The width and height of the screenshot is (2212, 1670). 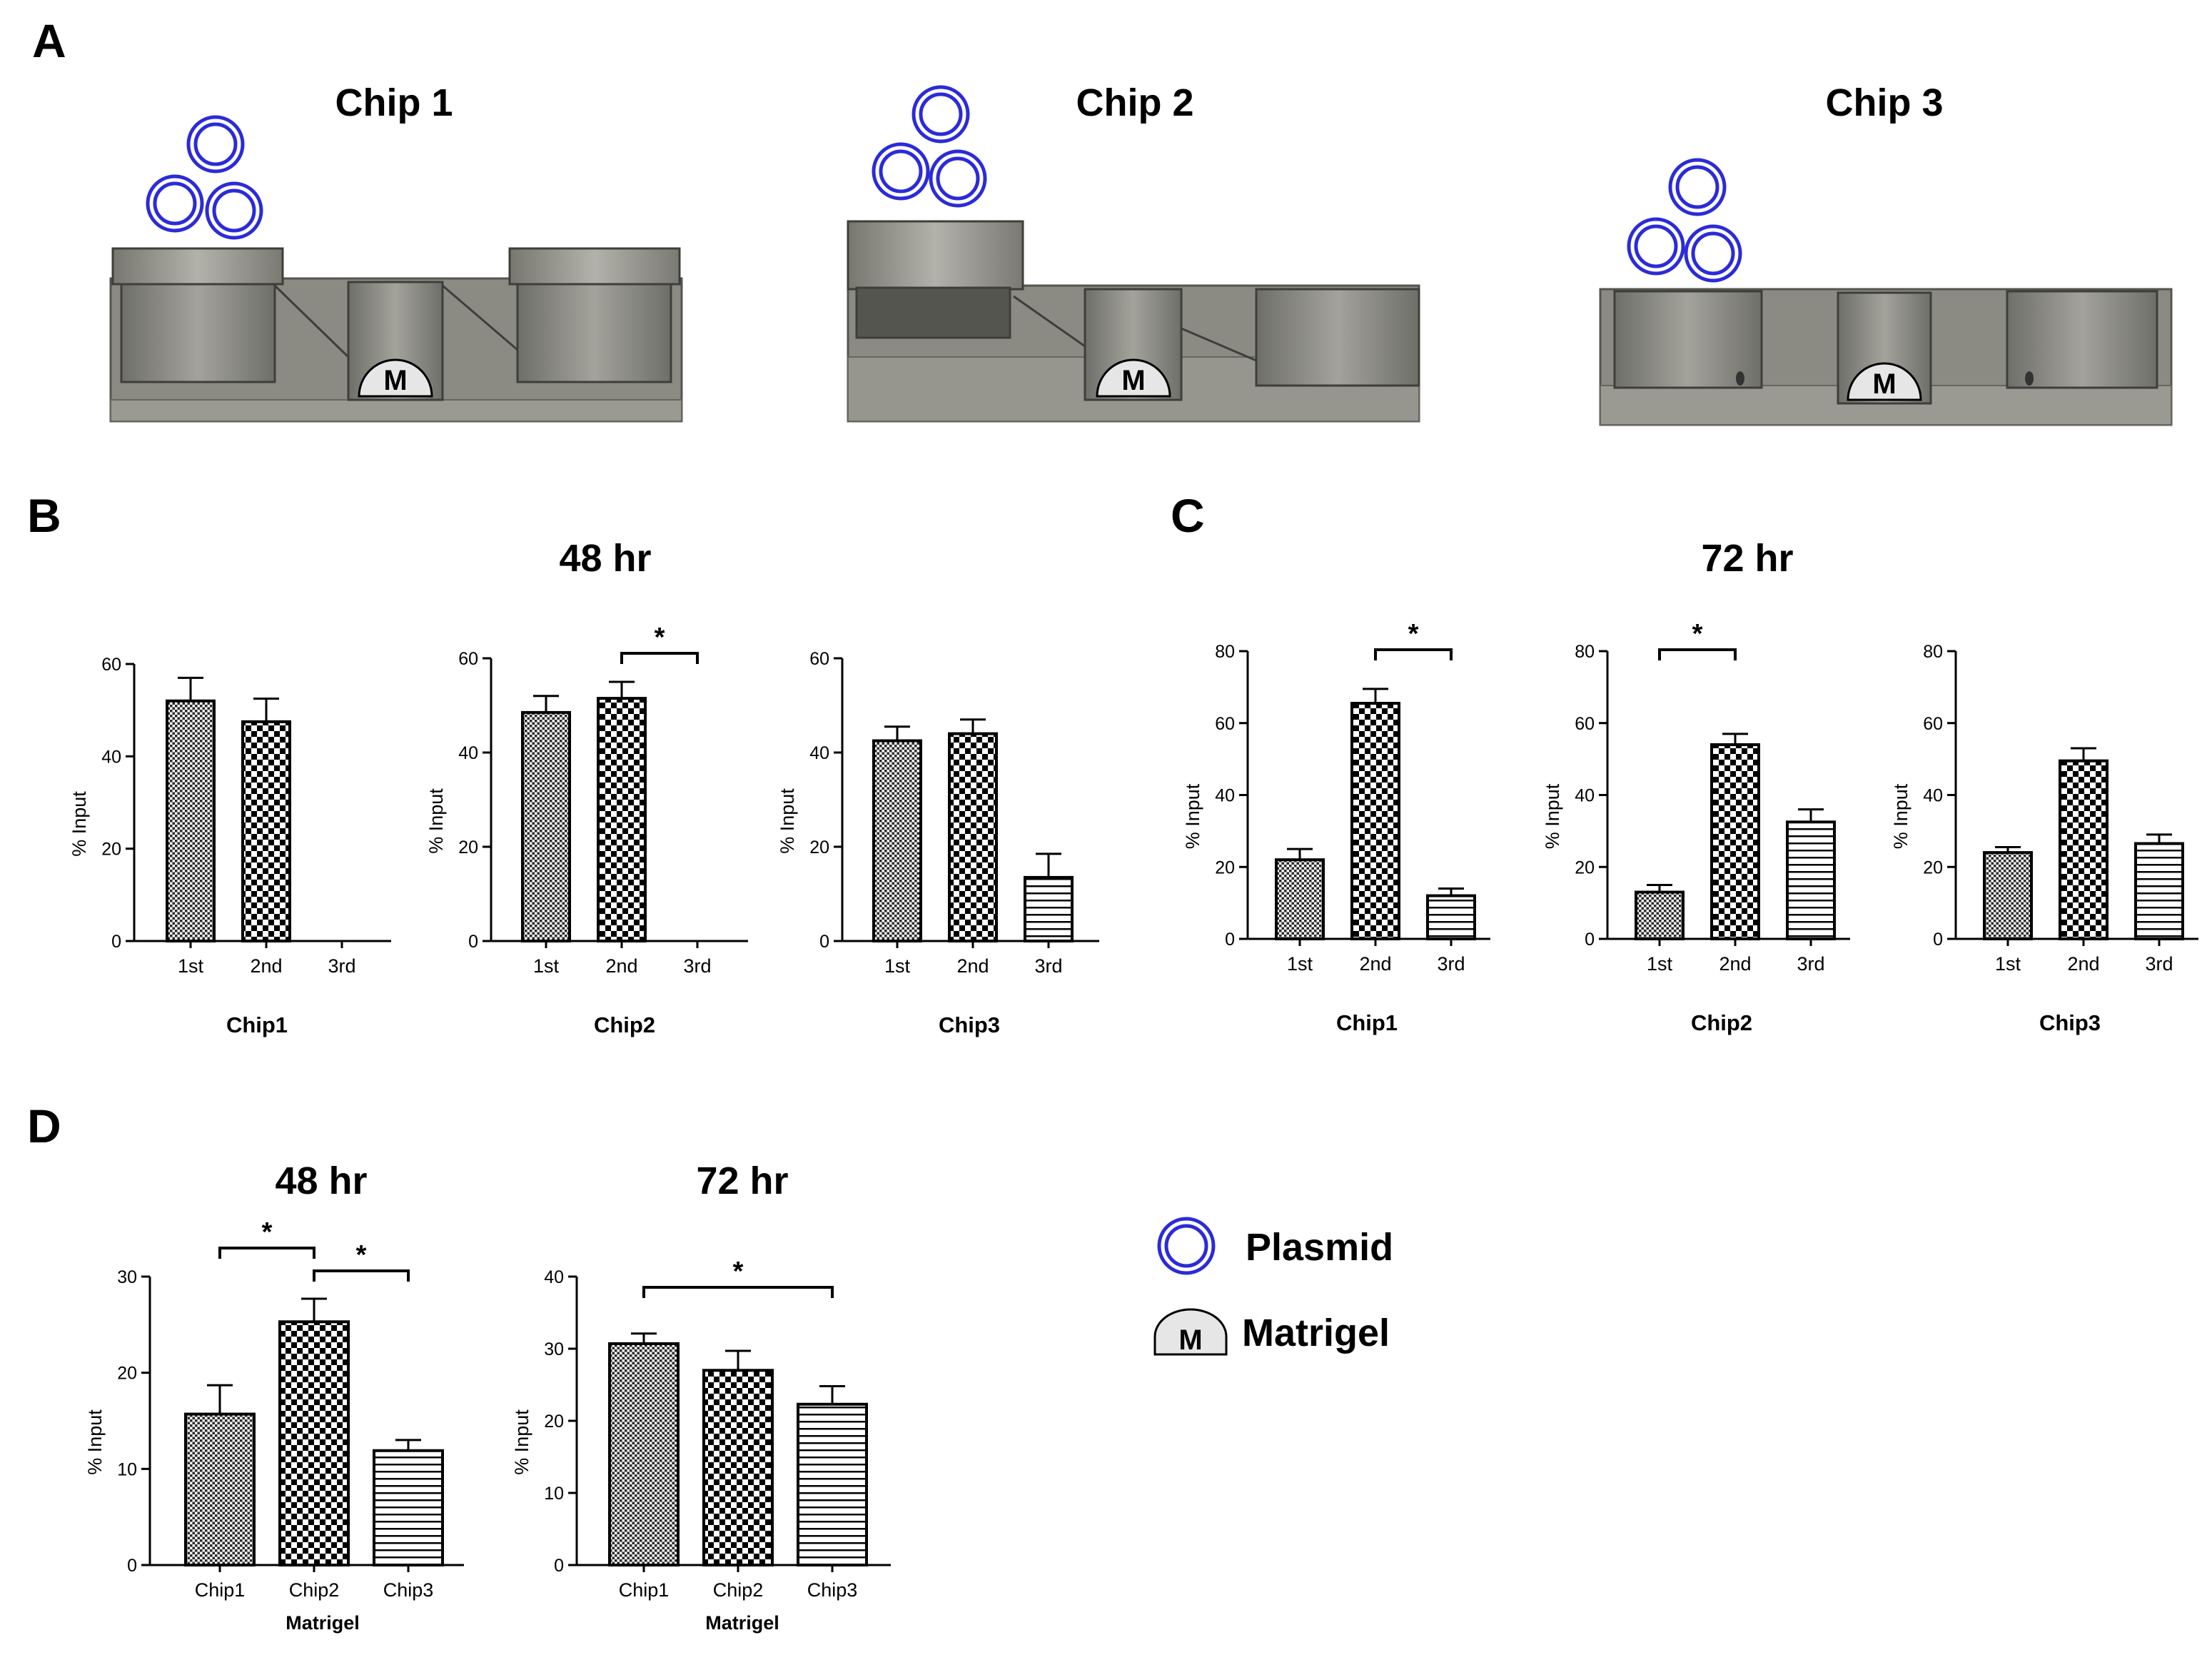 What do you see at coordinates (198, 332) in the screenshot?
I see `chip-1-well-left` at bounding box center [198, 332].